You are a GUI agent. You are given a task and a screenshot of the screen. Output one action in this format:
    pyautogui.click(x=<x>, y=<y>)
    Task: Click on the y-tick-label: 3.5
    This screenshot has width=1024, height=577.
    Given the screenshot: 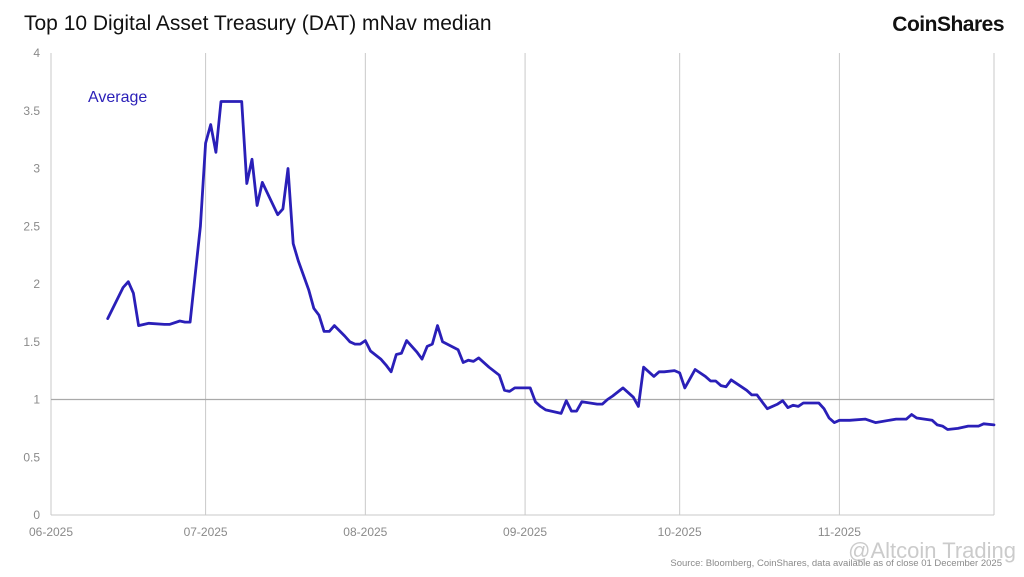 What is the action you would take?
    pyautogui.click(x=31, y=111)
    